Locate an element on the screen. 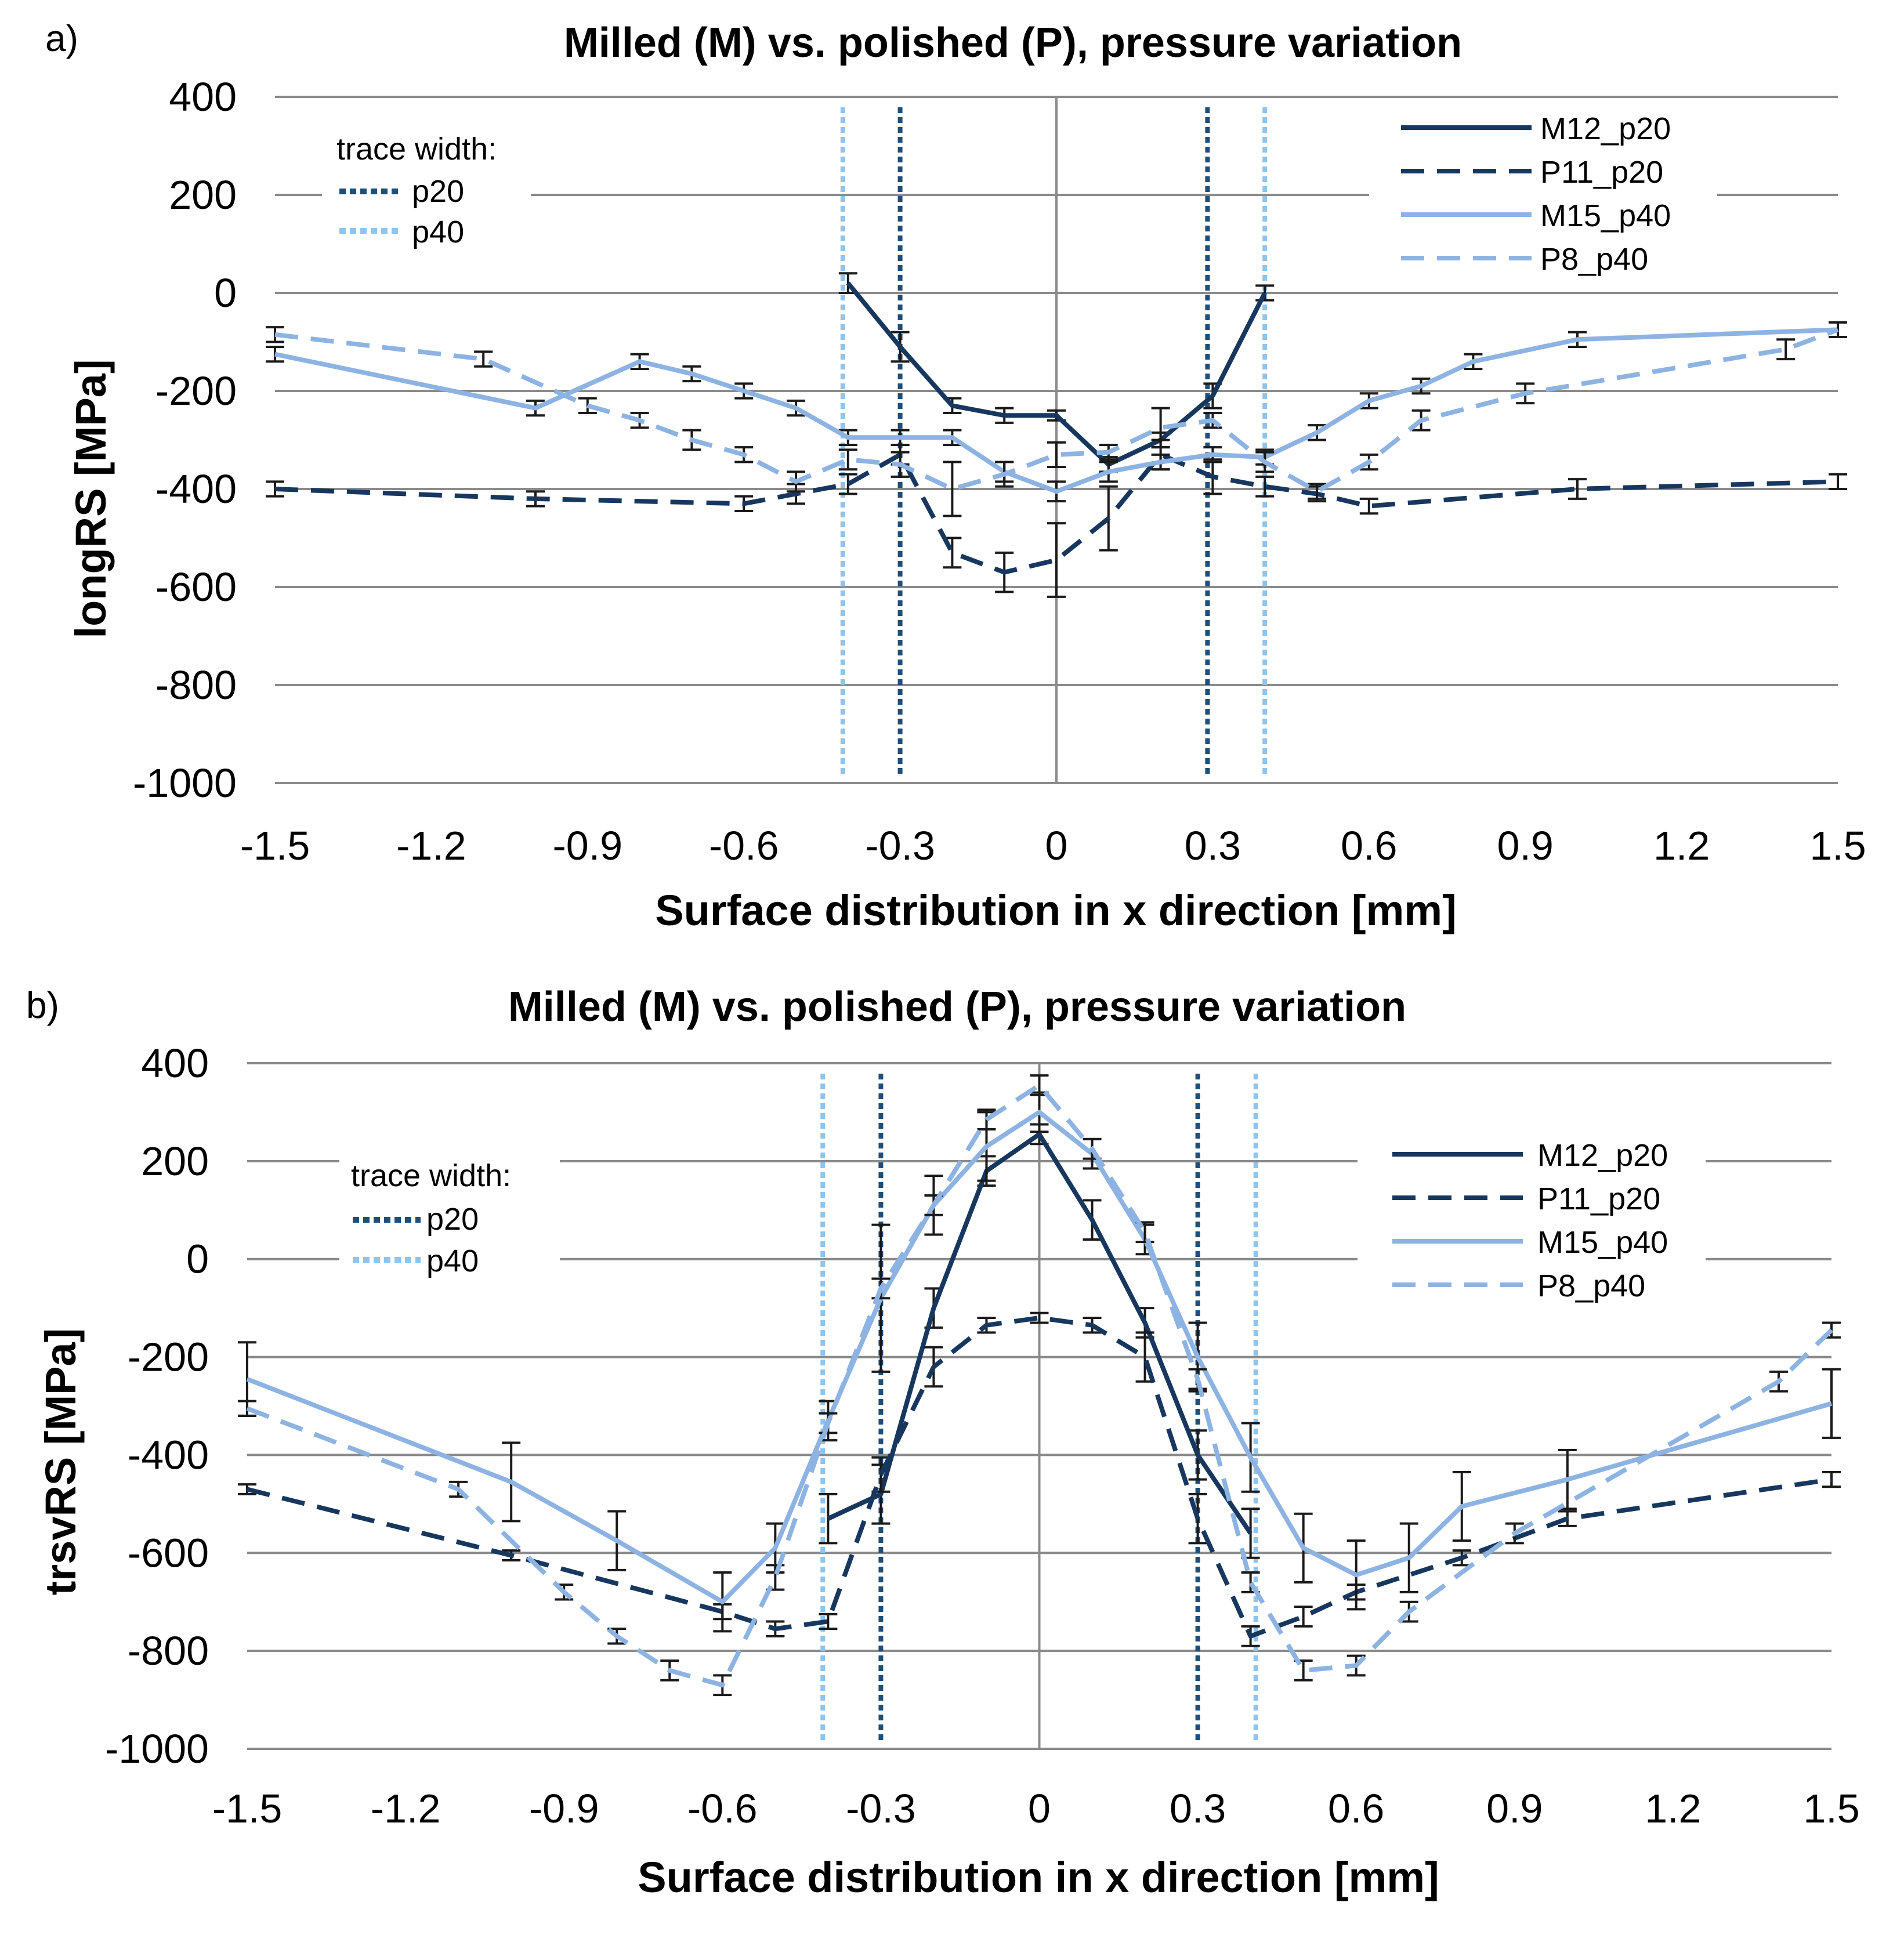 Image resolution: width=1904 pixels, height=1935 pixels. panel-a-line-p8_p40 is located at coordinates (1056, 410).